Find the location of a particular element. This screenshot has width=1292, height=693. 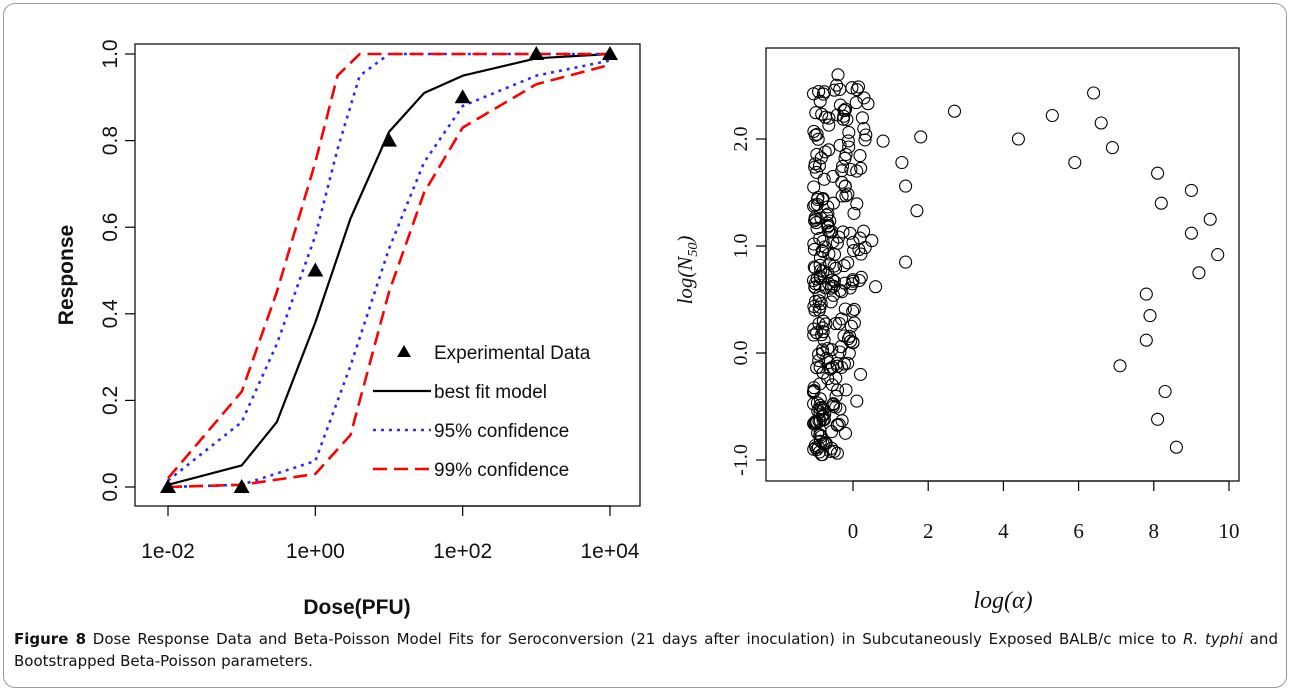

right-x-axis-label: log(α) is located at coordinates (1002, 601).